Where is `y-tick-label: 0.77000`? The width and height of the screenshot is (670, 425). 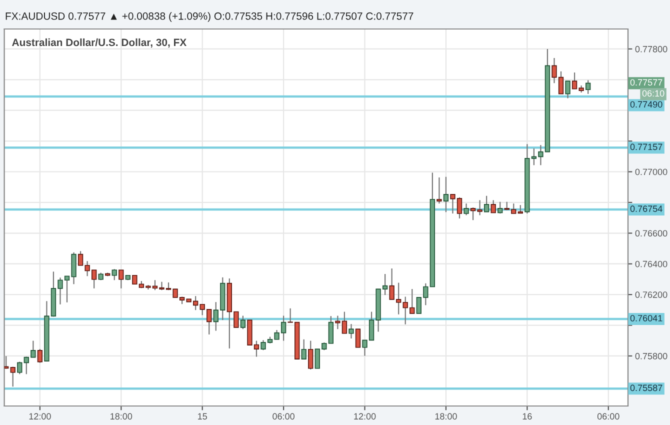 y-tick-label: 0.77000 is located at coordinates (651, 172).